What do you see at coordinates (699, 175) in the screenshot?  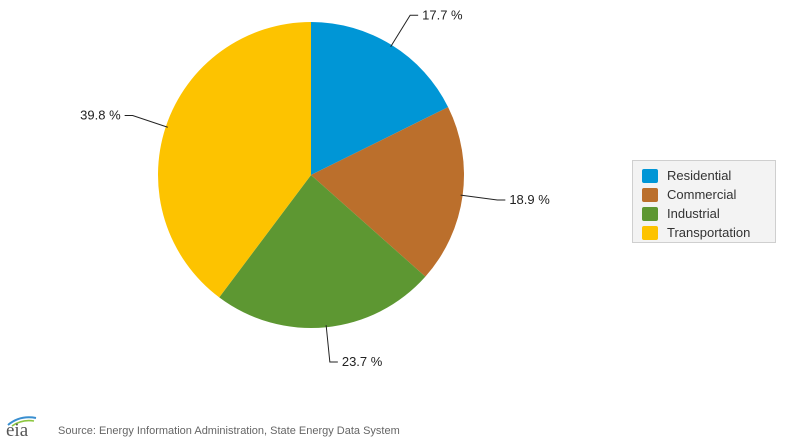 I see `legend-label-residential: Residential` at bounding box center [699, 175].